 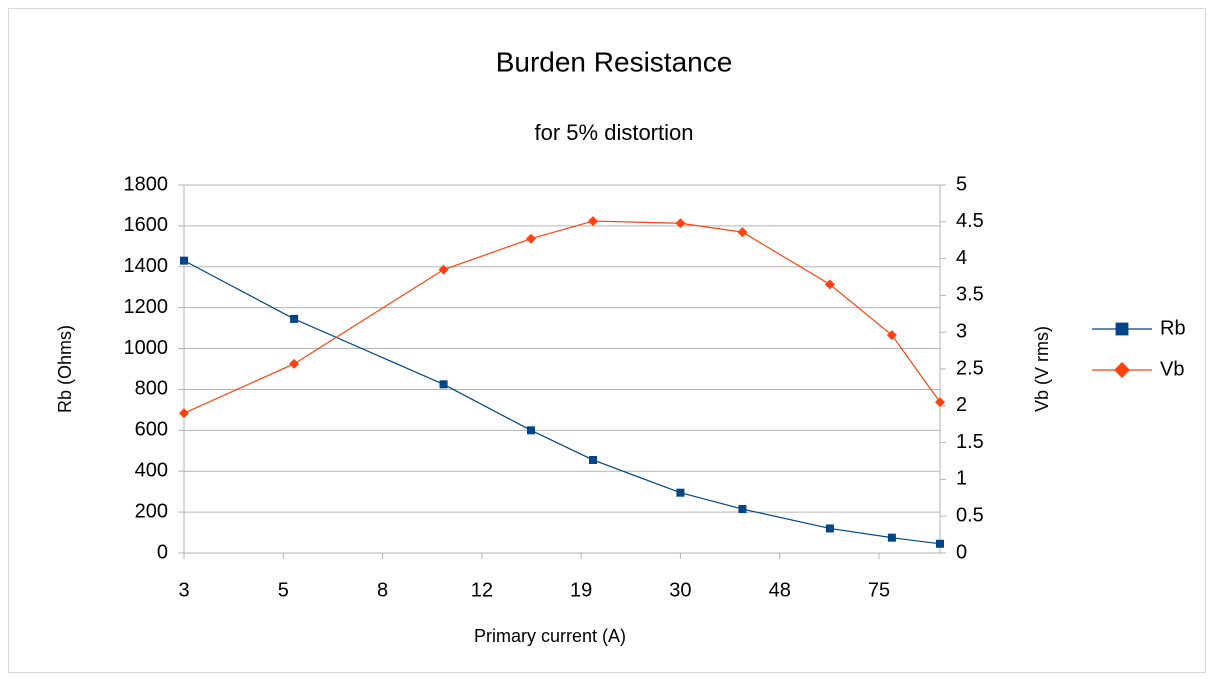 I want to click on y-tick-label: 1800, so click(x=146, y=184).